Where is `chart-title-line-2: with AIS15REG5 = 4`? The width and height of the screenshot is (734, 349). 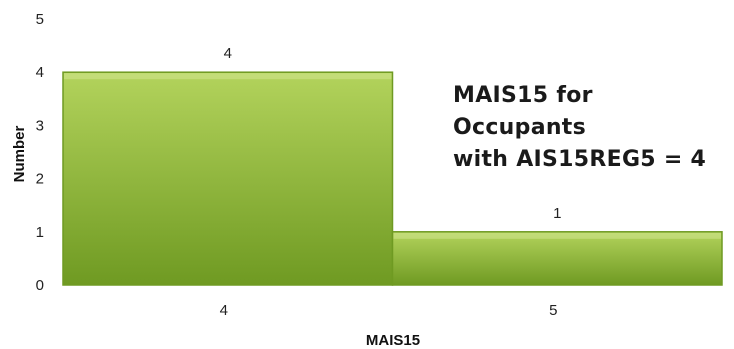 chart-title-line-2: with AIS15REG5 = 4 is located at coordinates (580, 159).